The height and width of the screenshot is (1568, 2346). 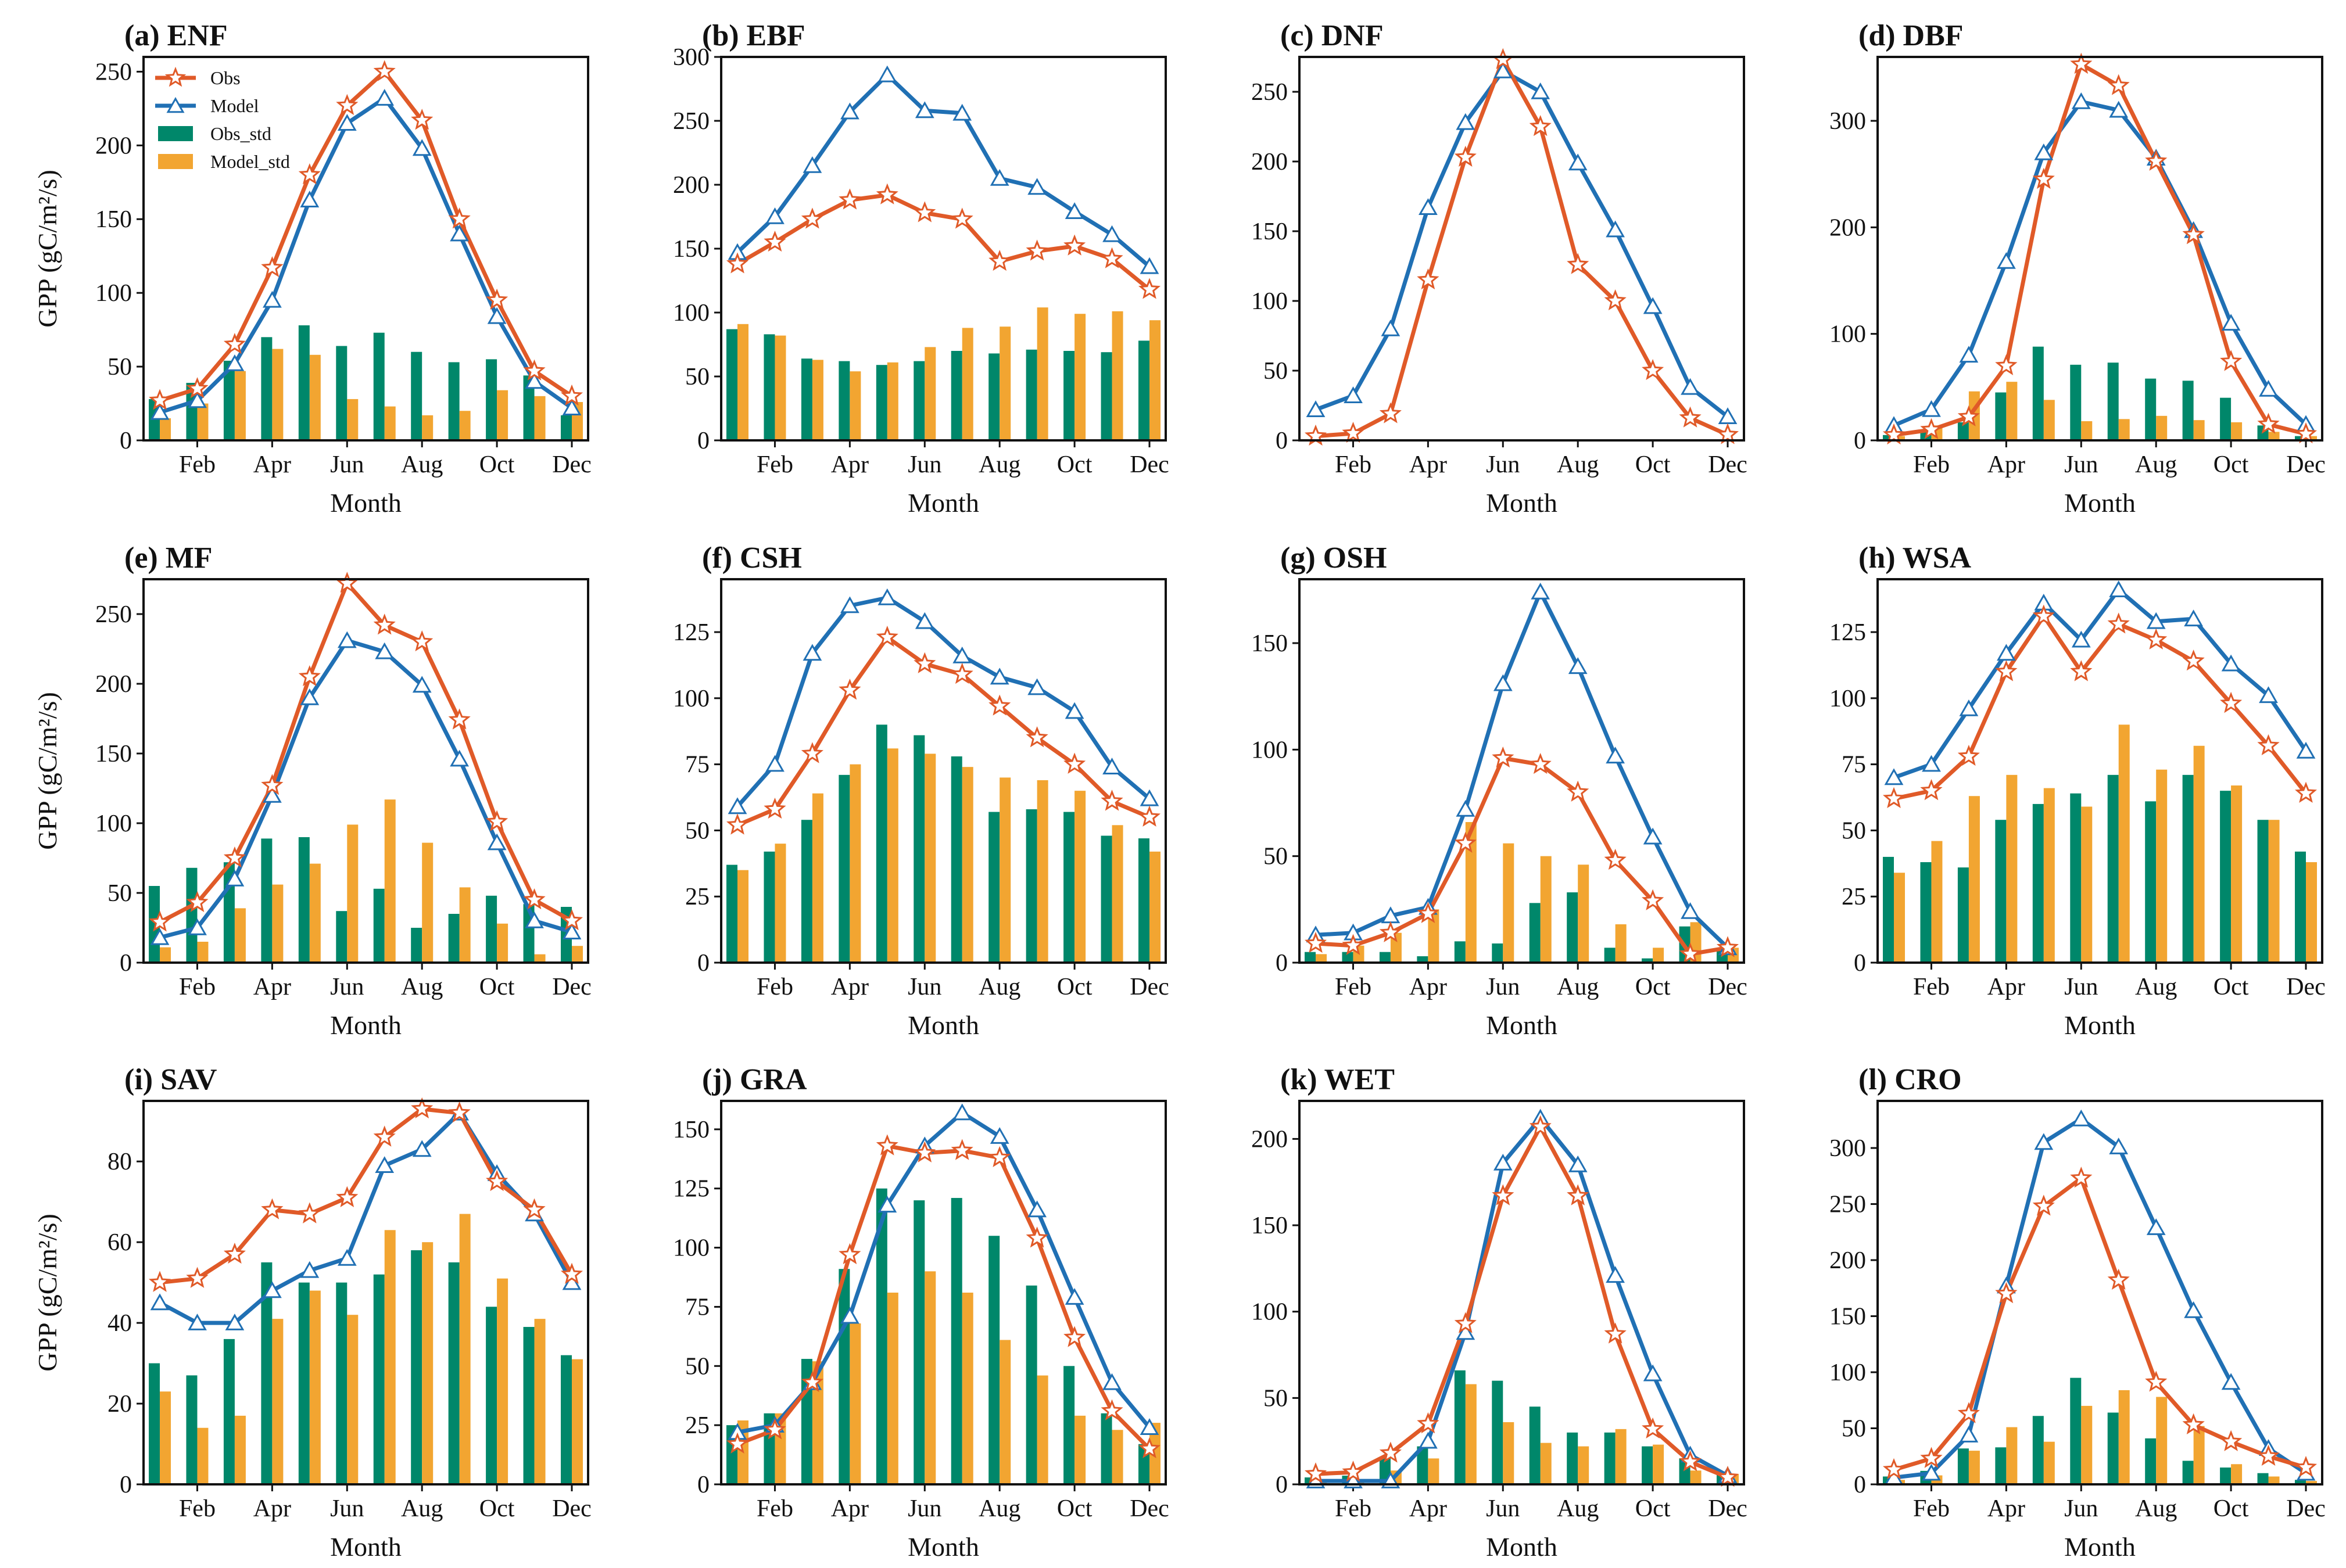 What do you see at coordinates (1727, 465) in the screenshot?
I see `x-tick-label: Dec` at bounding box center [1727, 465].